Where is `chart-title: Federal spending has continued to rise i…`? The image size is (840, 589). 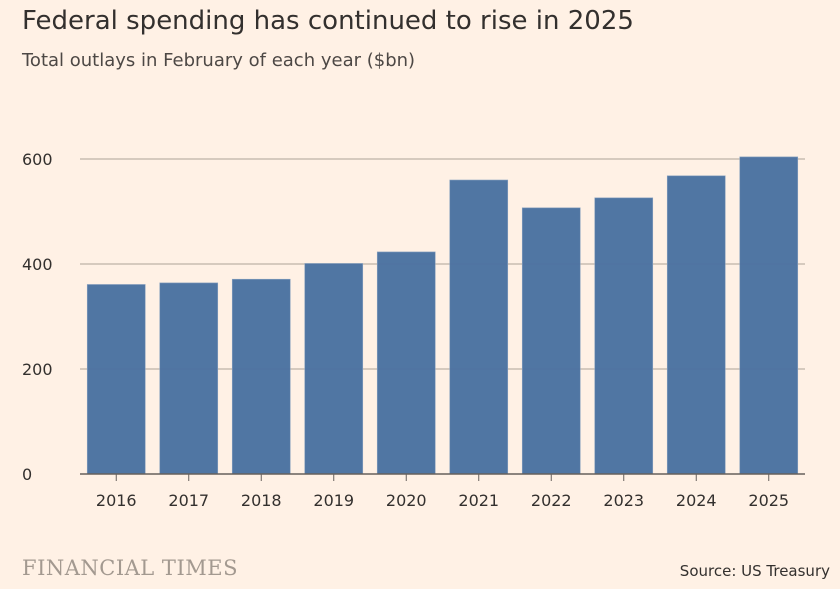
chart-title: Federal spending has continued to rise i… is located at coordinates (328, 21).